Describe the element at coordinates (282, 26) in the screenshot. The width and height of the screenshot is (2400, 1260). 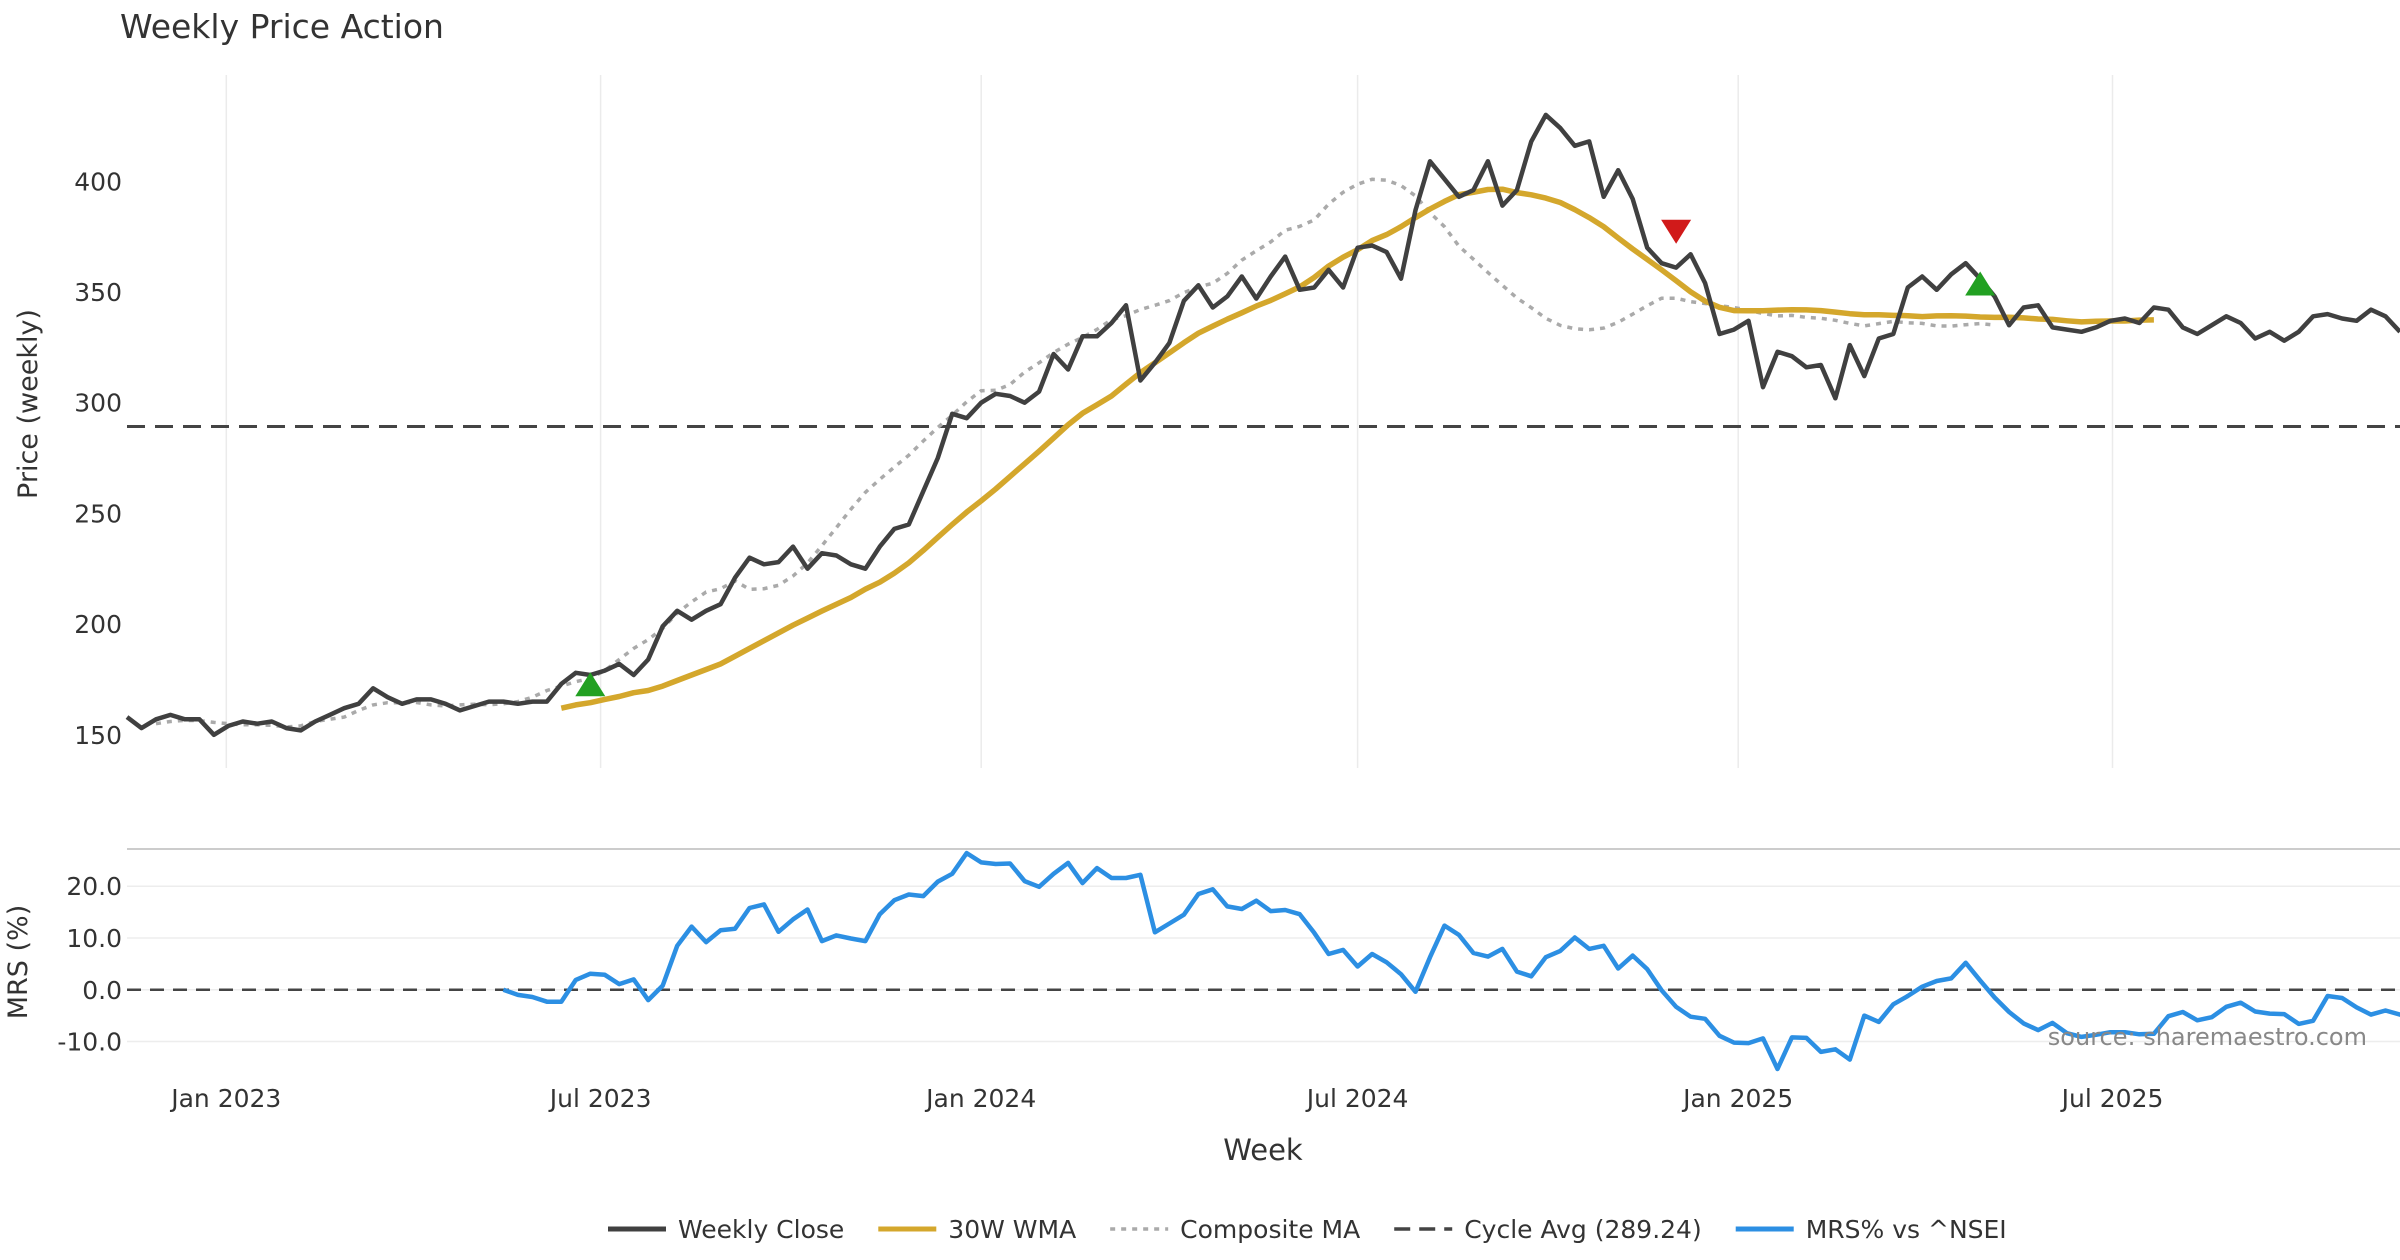
I see `chart-title: Weekly Price Action` at that location.